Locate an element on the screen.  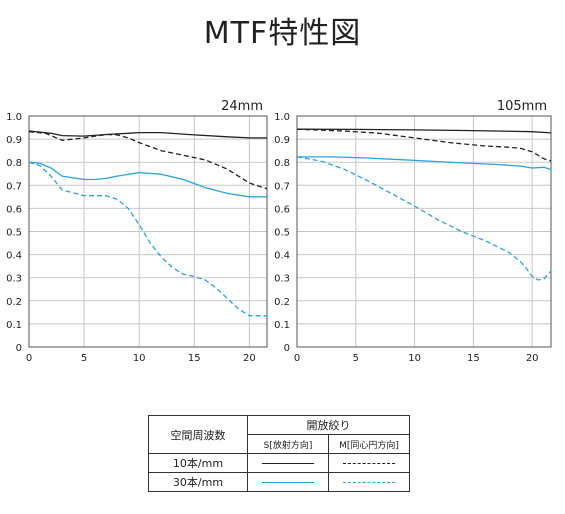
legend-sample-30-s is located at coordinates (288, 482).